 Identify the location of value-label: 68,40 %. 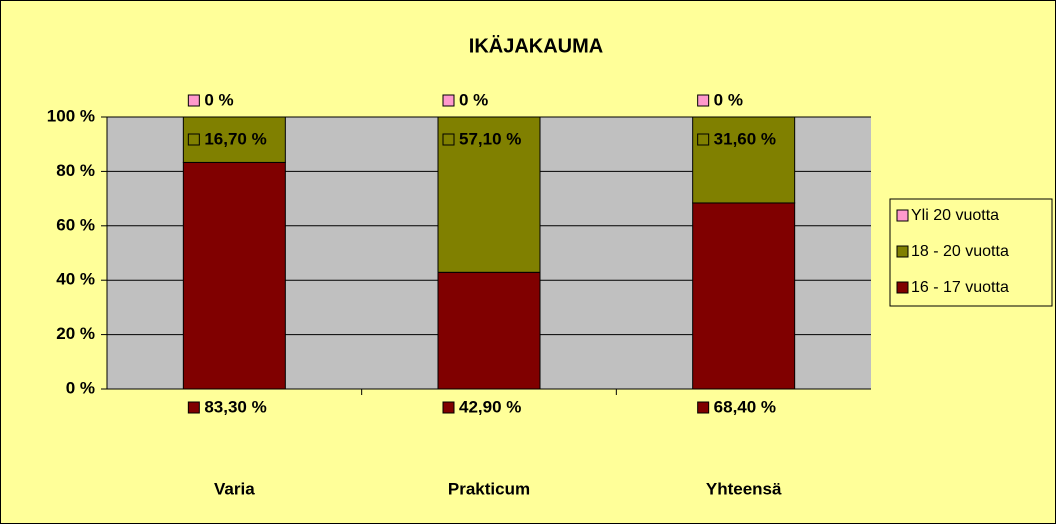
(745, 406).